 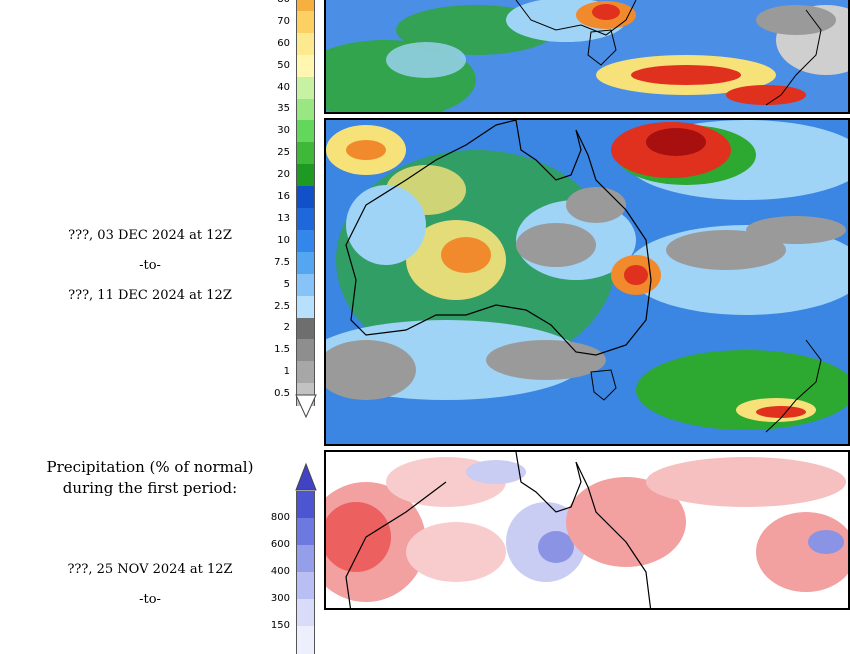 What do you see at coordinates (150, 569) in the screenshot?
I see `period2-start: ???, 25 NOV 2024 at 12Z` at bounding box center [150, 569].